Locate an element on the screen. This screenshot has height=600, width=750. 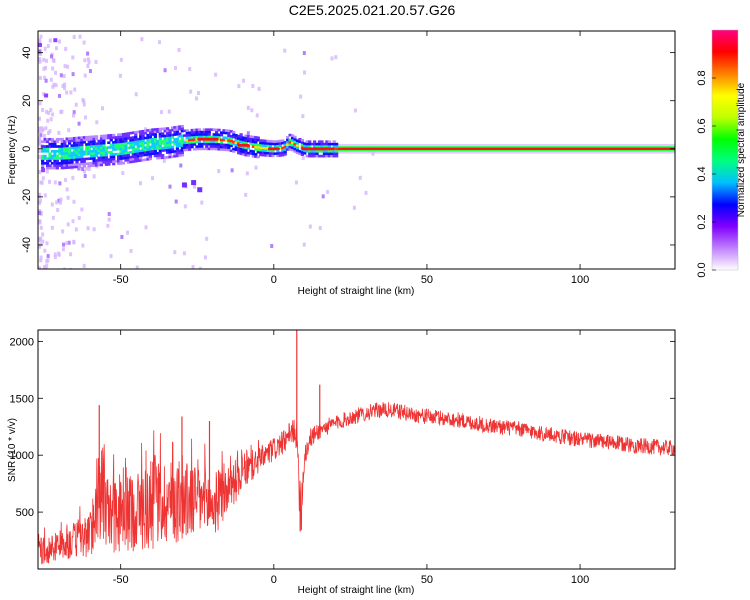
snr-y-axis-label: SNR (10 * v/v) is located at coordinates (12, 450).